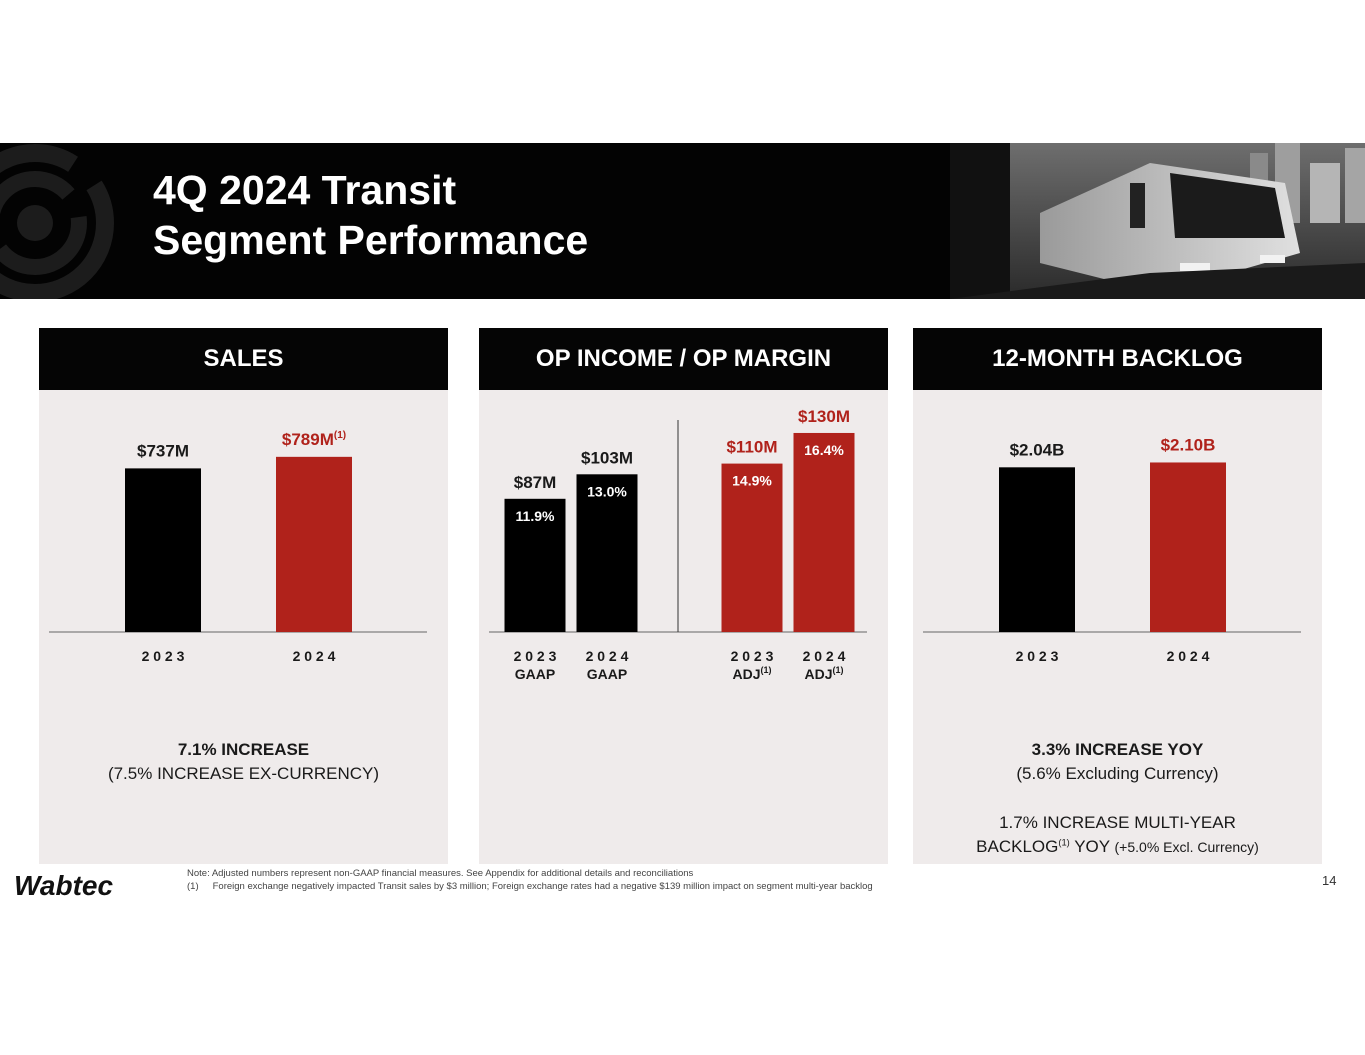 The image size is (1365, 1055). What do you see at coordinates (238, 547) in the screenshot?
I see `sales-chart: $737M 2 0 2 3 $789M(1) 2 0 2 4` at bounding box center [238, 547].